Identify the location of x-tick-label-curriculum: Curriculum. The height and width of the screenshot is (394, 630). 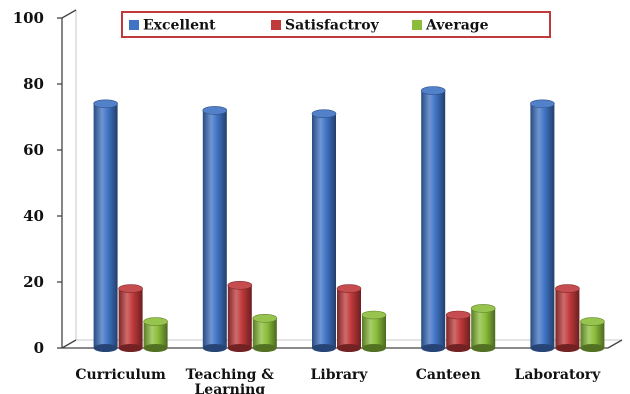
(120, 375).